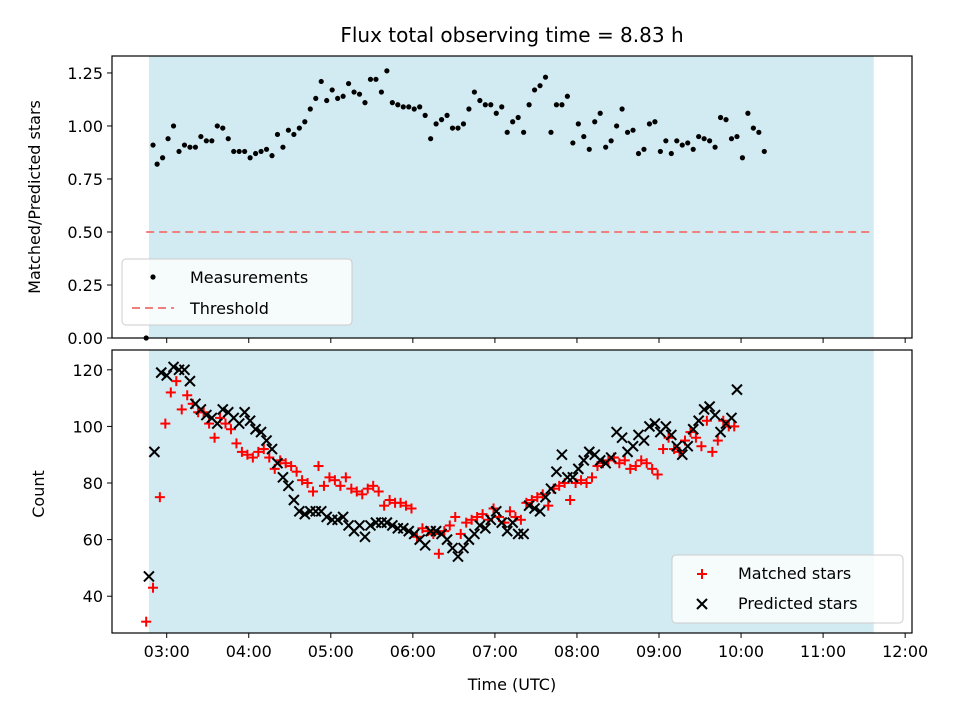 This screenshot has height=724, width=960. I want to click on legend-measurements-marker, so click(153, 277).